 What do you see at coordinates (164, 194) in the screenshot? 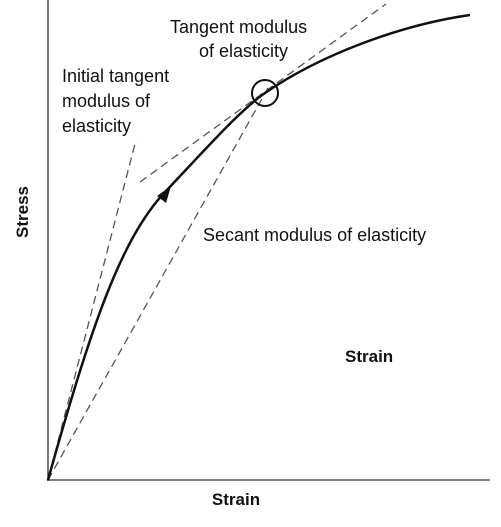
I see `direction-arrow` at bounding box center [164, 194].